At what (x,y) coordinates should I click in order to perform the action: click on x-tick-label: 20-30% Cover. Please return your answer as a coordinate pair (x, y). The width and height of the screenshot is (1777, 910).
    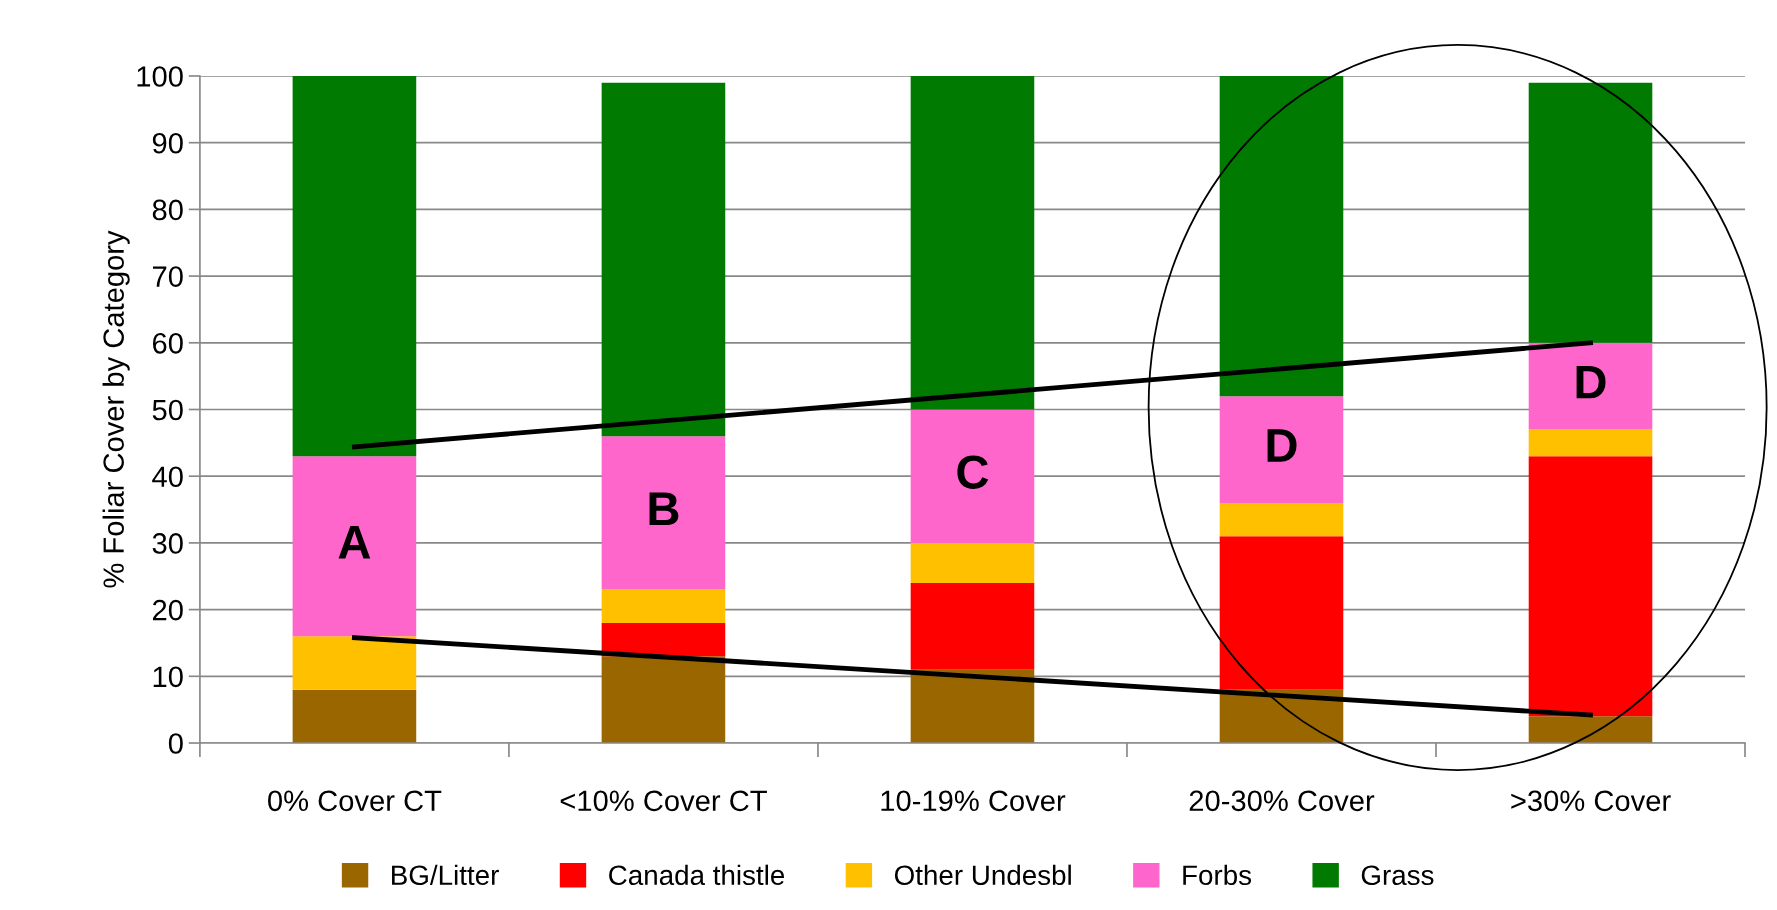
    Looking at the image, I should click on (1282, 801).